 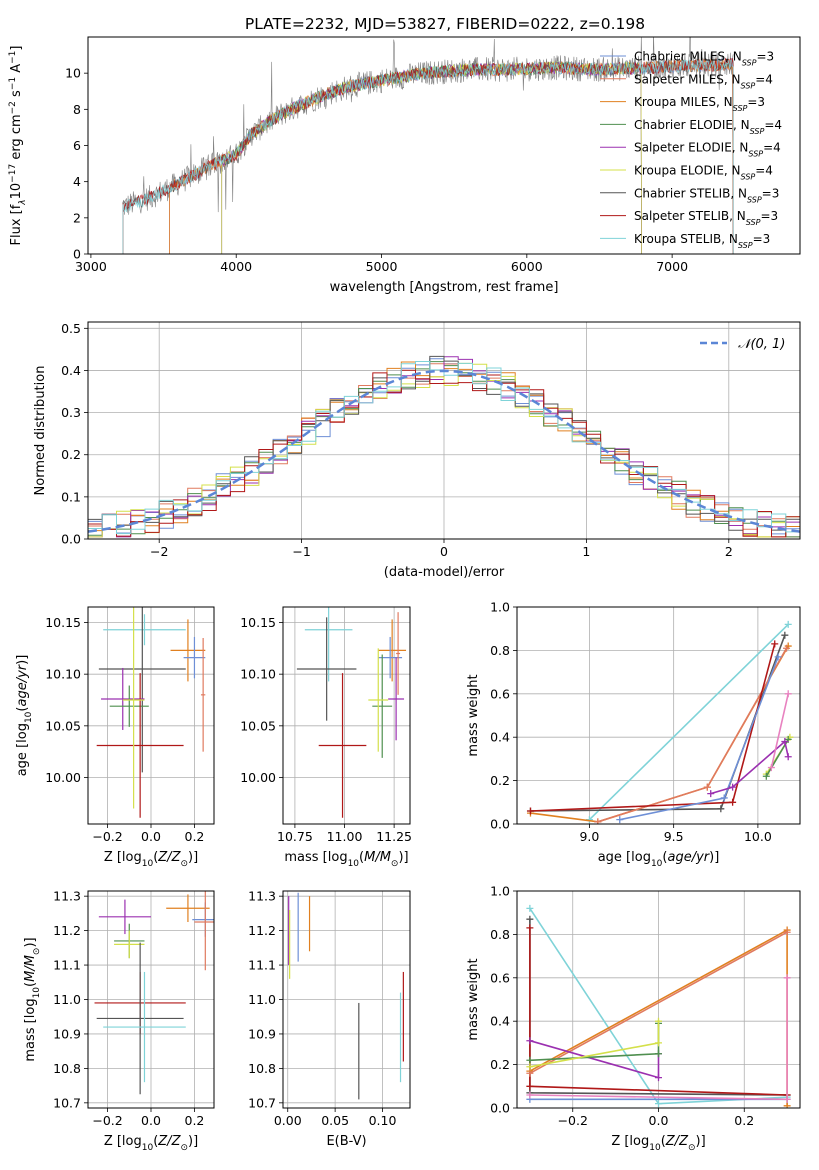 What do you see at coordinates (123, 1141) in the screenshot?
I see `x-axis-label-part: Z [log` at bounding box center [123, 1141].